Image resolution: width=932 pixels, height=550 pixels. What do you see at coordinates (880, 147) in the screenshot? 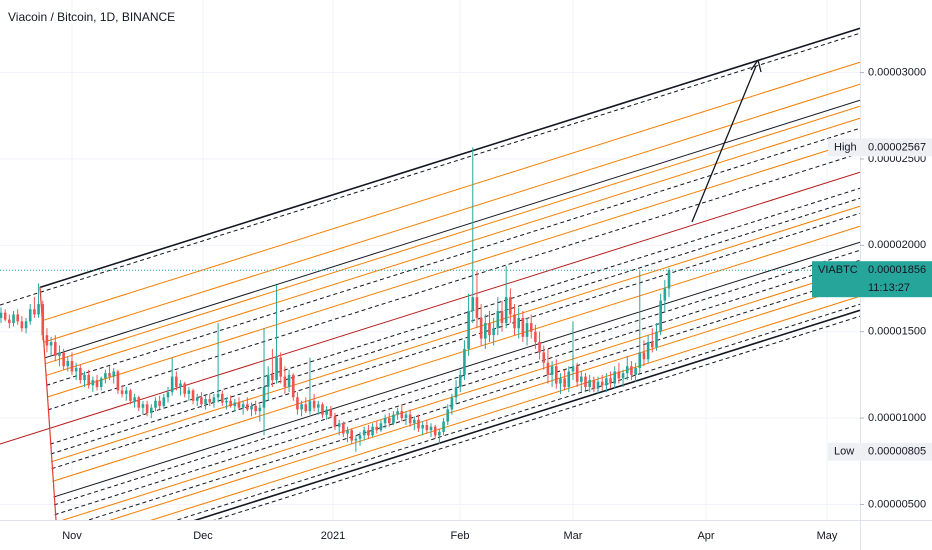
I see `marker-badge` at bounding box center [880, 147].